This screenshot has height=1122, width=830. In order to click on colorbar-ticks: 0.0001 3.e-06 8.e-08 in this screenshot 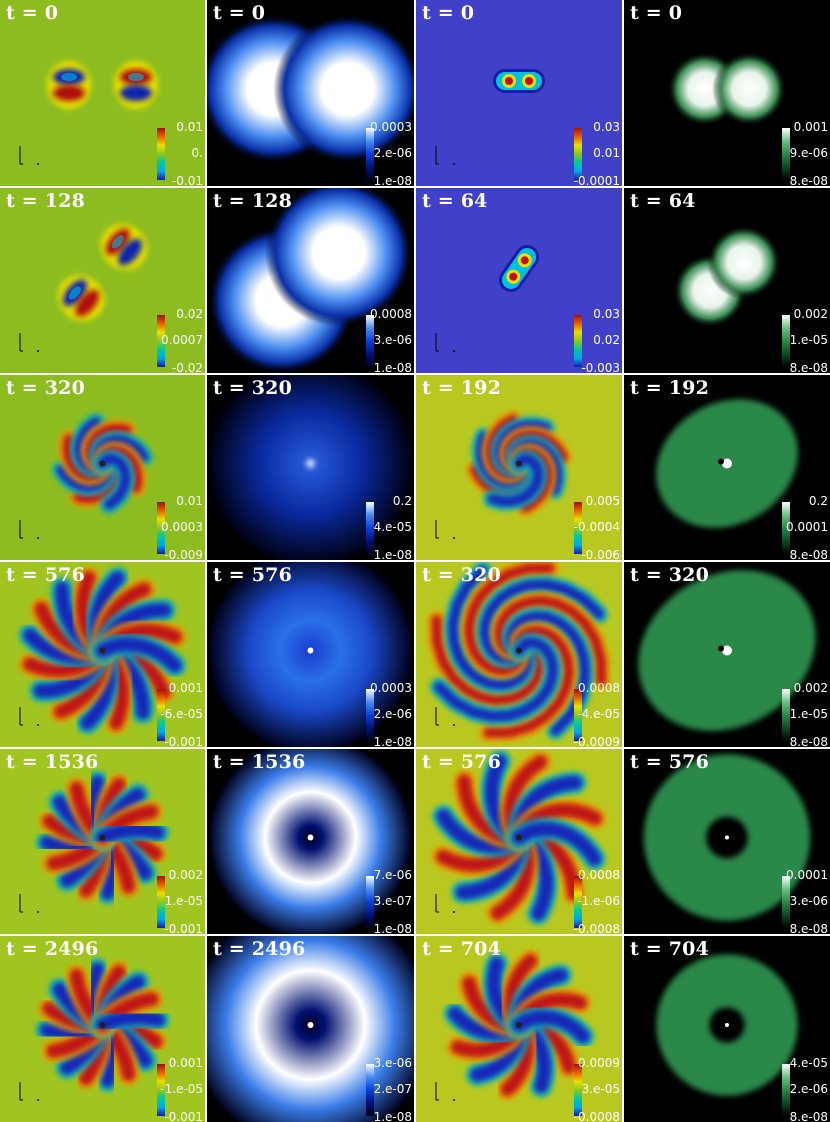, I will do `click(807, 901)`.